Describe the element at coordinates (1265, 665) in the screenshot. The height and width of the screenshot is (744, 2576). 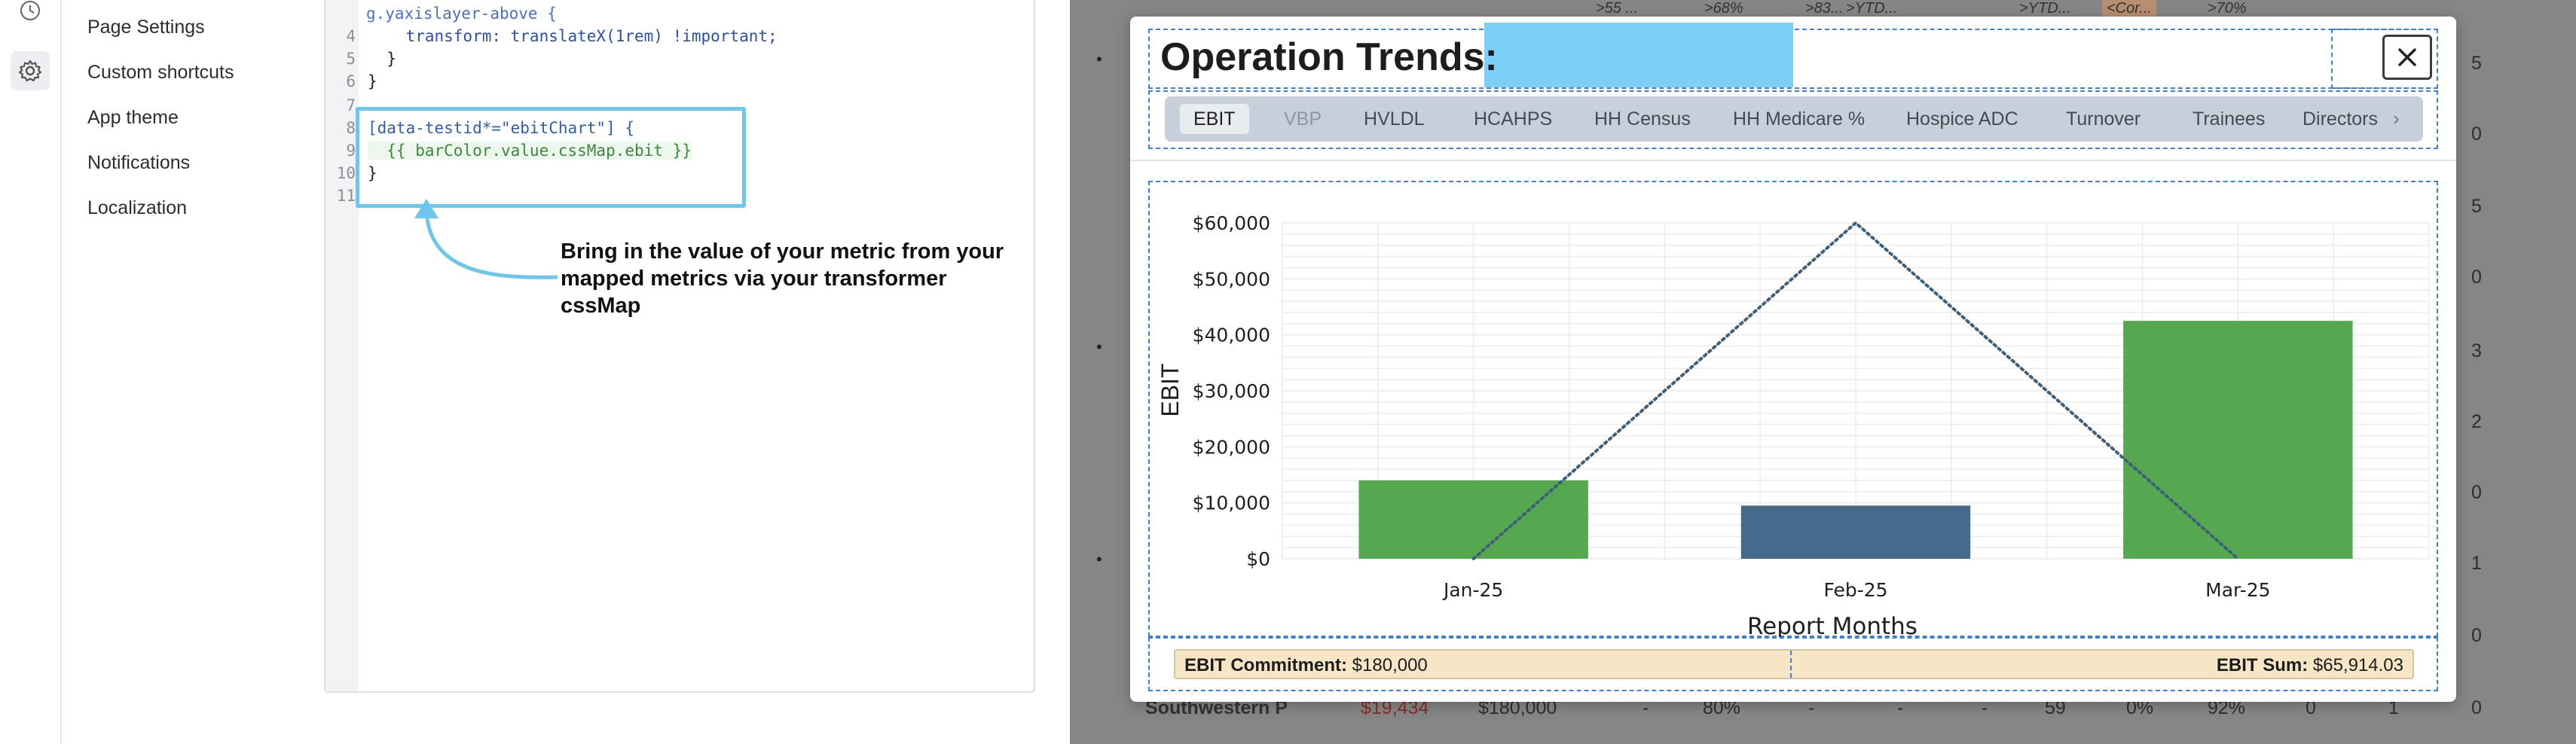
I see `ebit-commitment-label: EBIT Commitment:` at that location.